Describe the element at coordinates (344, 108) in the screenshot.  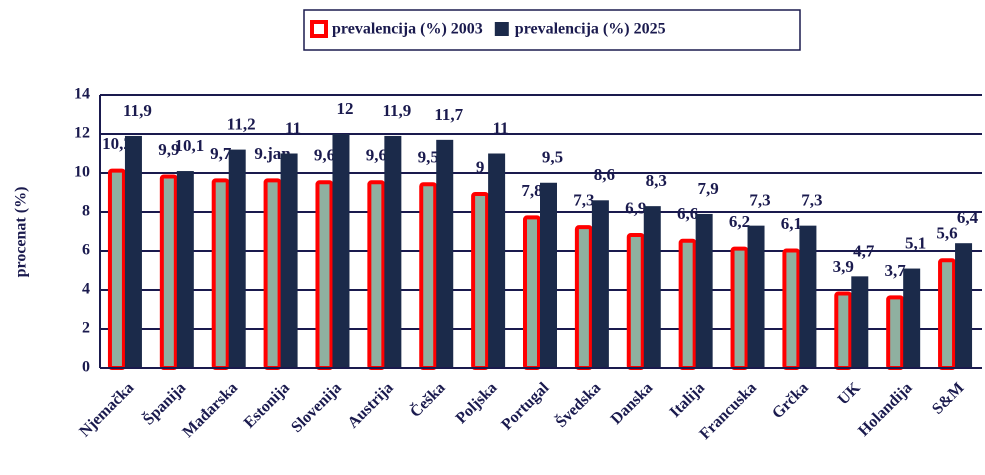
I see `value-label: 12` at that location.